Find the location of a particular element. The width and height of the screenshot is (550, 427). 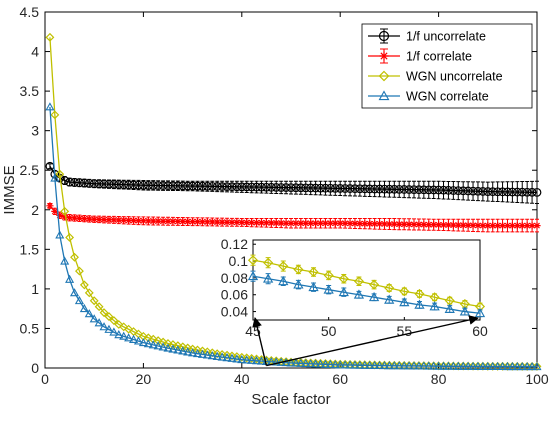

inset-x-tick-label: 50 is located at coordinates (329, 331).